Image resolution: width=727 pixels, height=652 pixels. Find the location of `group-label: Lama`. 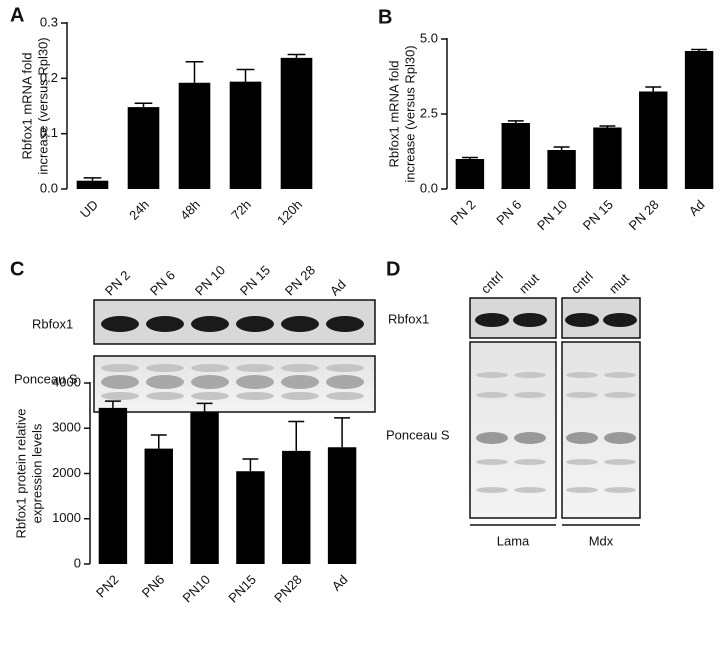

group-label: Lama is located at coordinates (513, 540).